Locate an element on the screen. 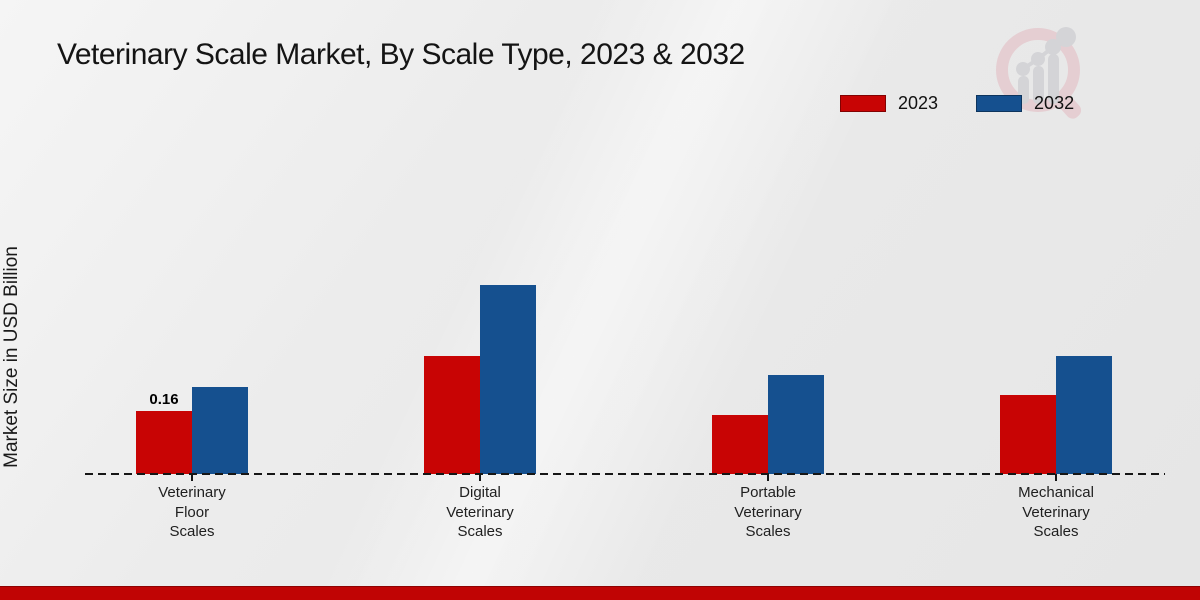 This screenshot has width=1200, height=600. x-axis-category-label: Portable Veterinary Scales is located at coordinates (768, 512).